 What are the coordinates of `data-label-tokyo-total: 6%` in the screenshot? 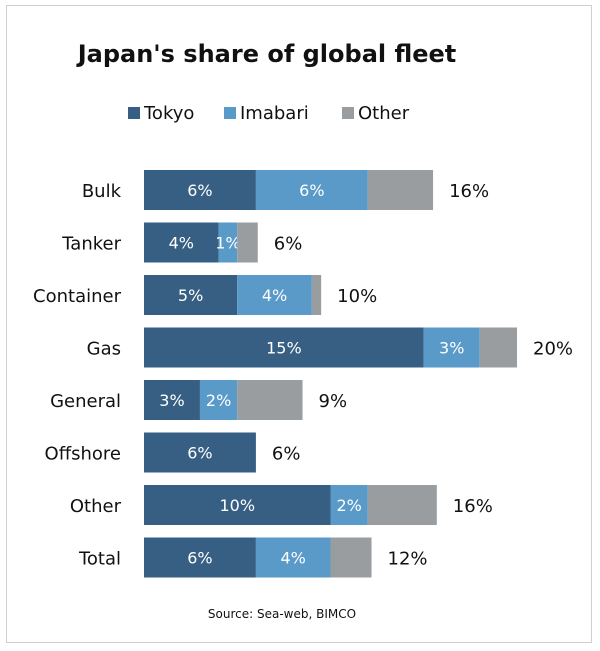 It's located at (199, 558).